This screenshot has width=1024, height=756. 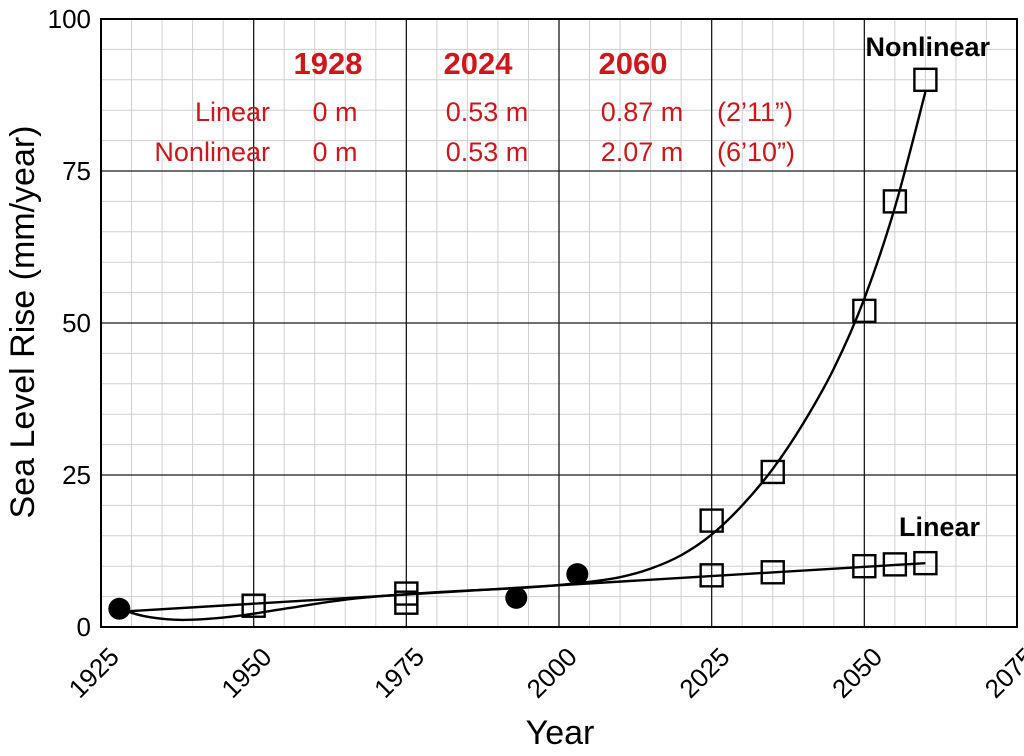 I want to click on y-tick-label: 100, so click(x=69, y=19).